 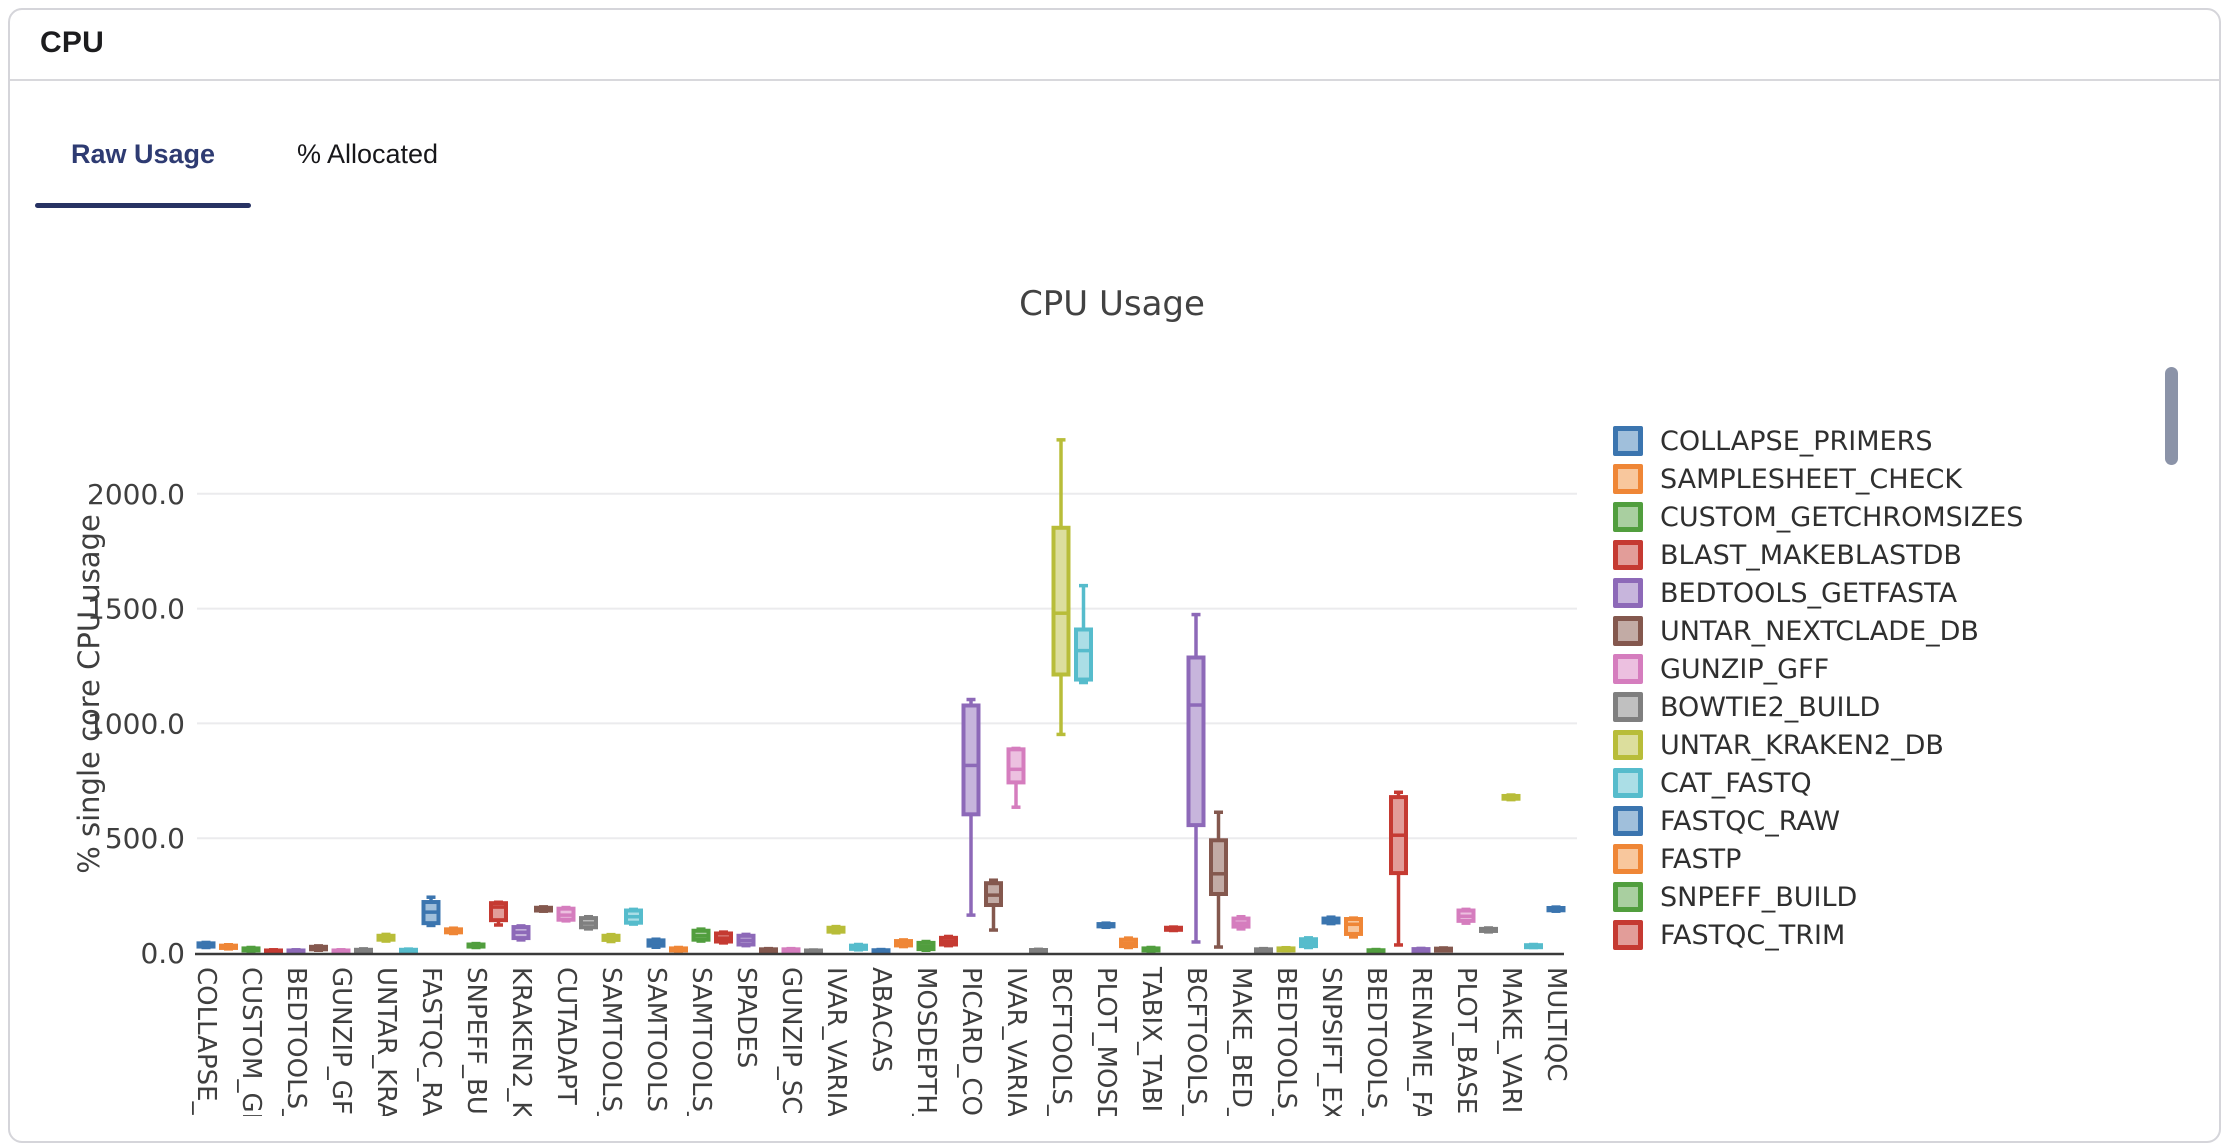 What do you see at coordinates (143, 154) in the screenshot?
I see `tab-raw-usage: Raw Usage` at bounding box center [143, 154].